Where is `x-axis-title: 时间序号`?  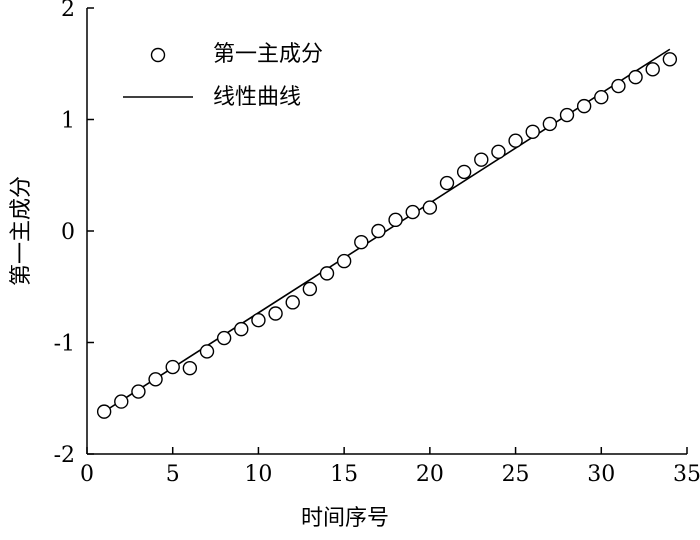
x-axis-title: 时间序号 is located at coordinates (345, 518).